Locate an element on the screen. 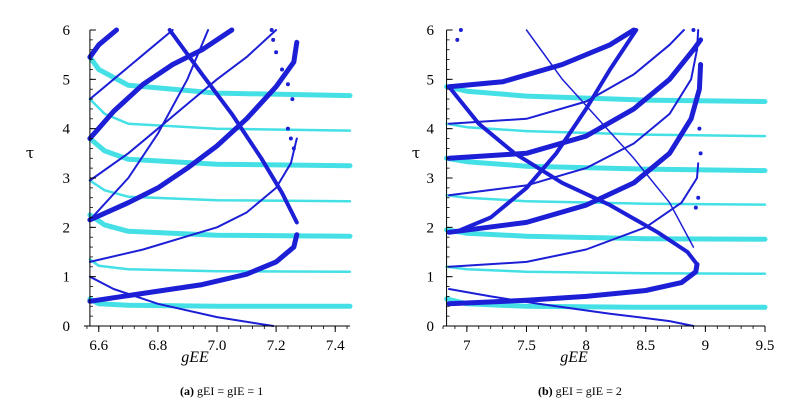 The height and width of the screenshot is (418, 791). panel-b-y-tick-label: 1 is located at coordinates (431, 278).